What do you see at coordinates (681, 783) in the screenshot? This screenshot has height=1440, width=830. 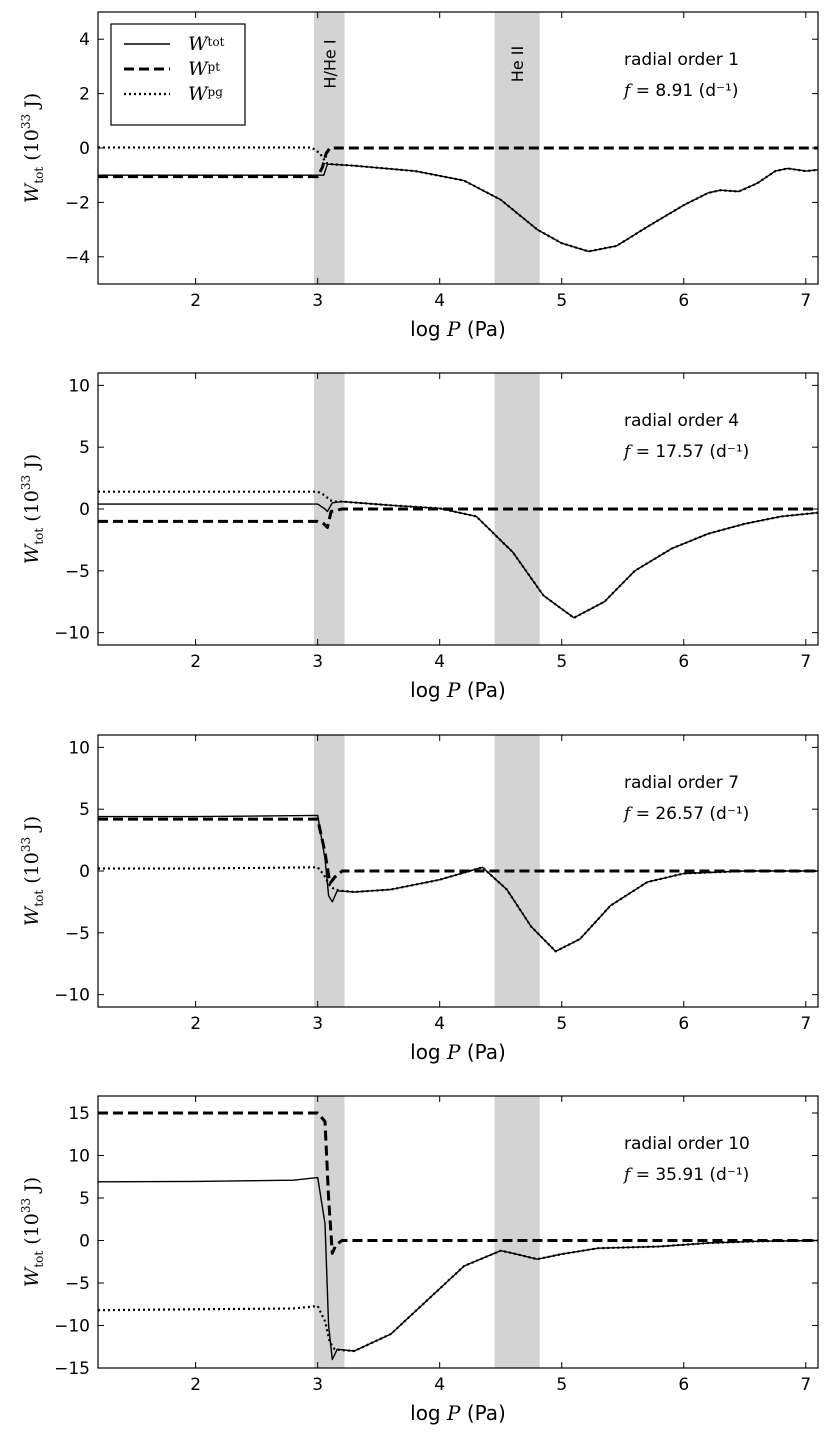 I see `annotation-radial-order: radial order 7` at bounding box center [681, 783].